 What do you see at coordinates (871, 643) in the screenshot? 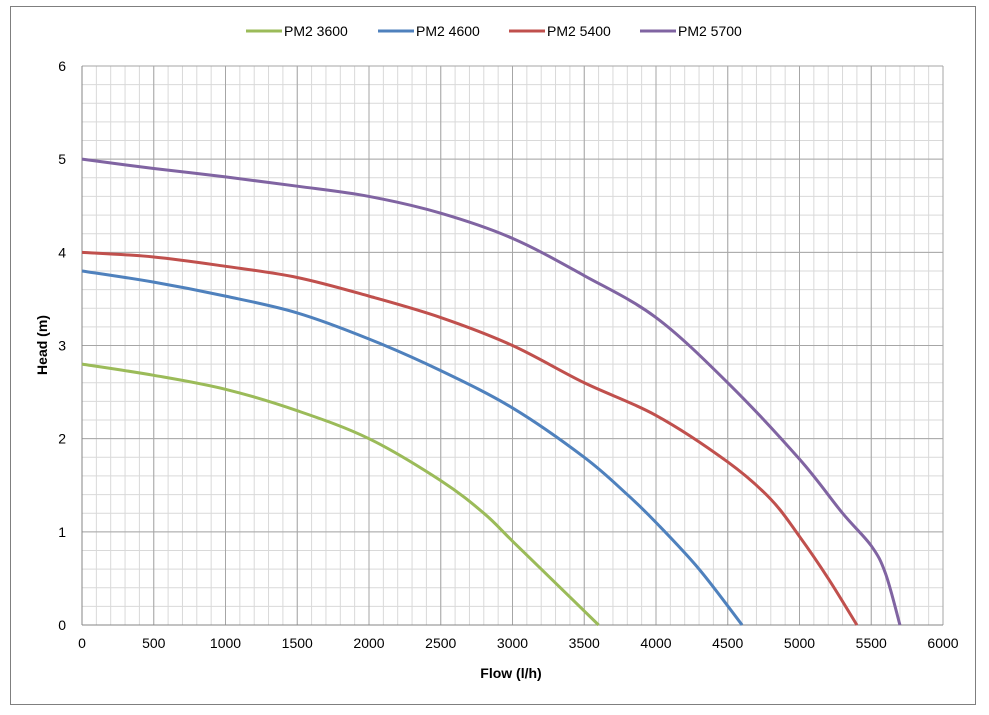
I see `x-tick-label: 5500` at bounding box center [871, 643].